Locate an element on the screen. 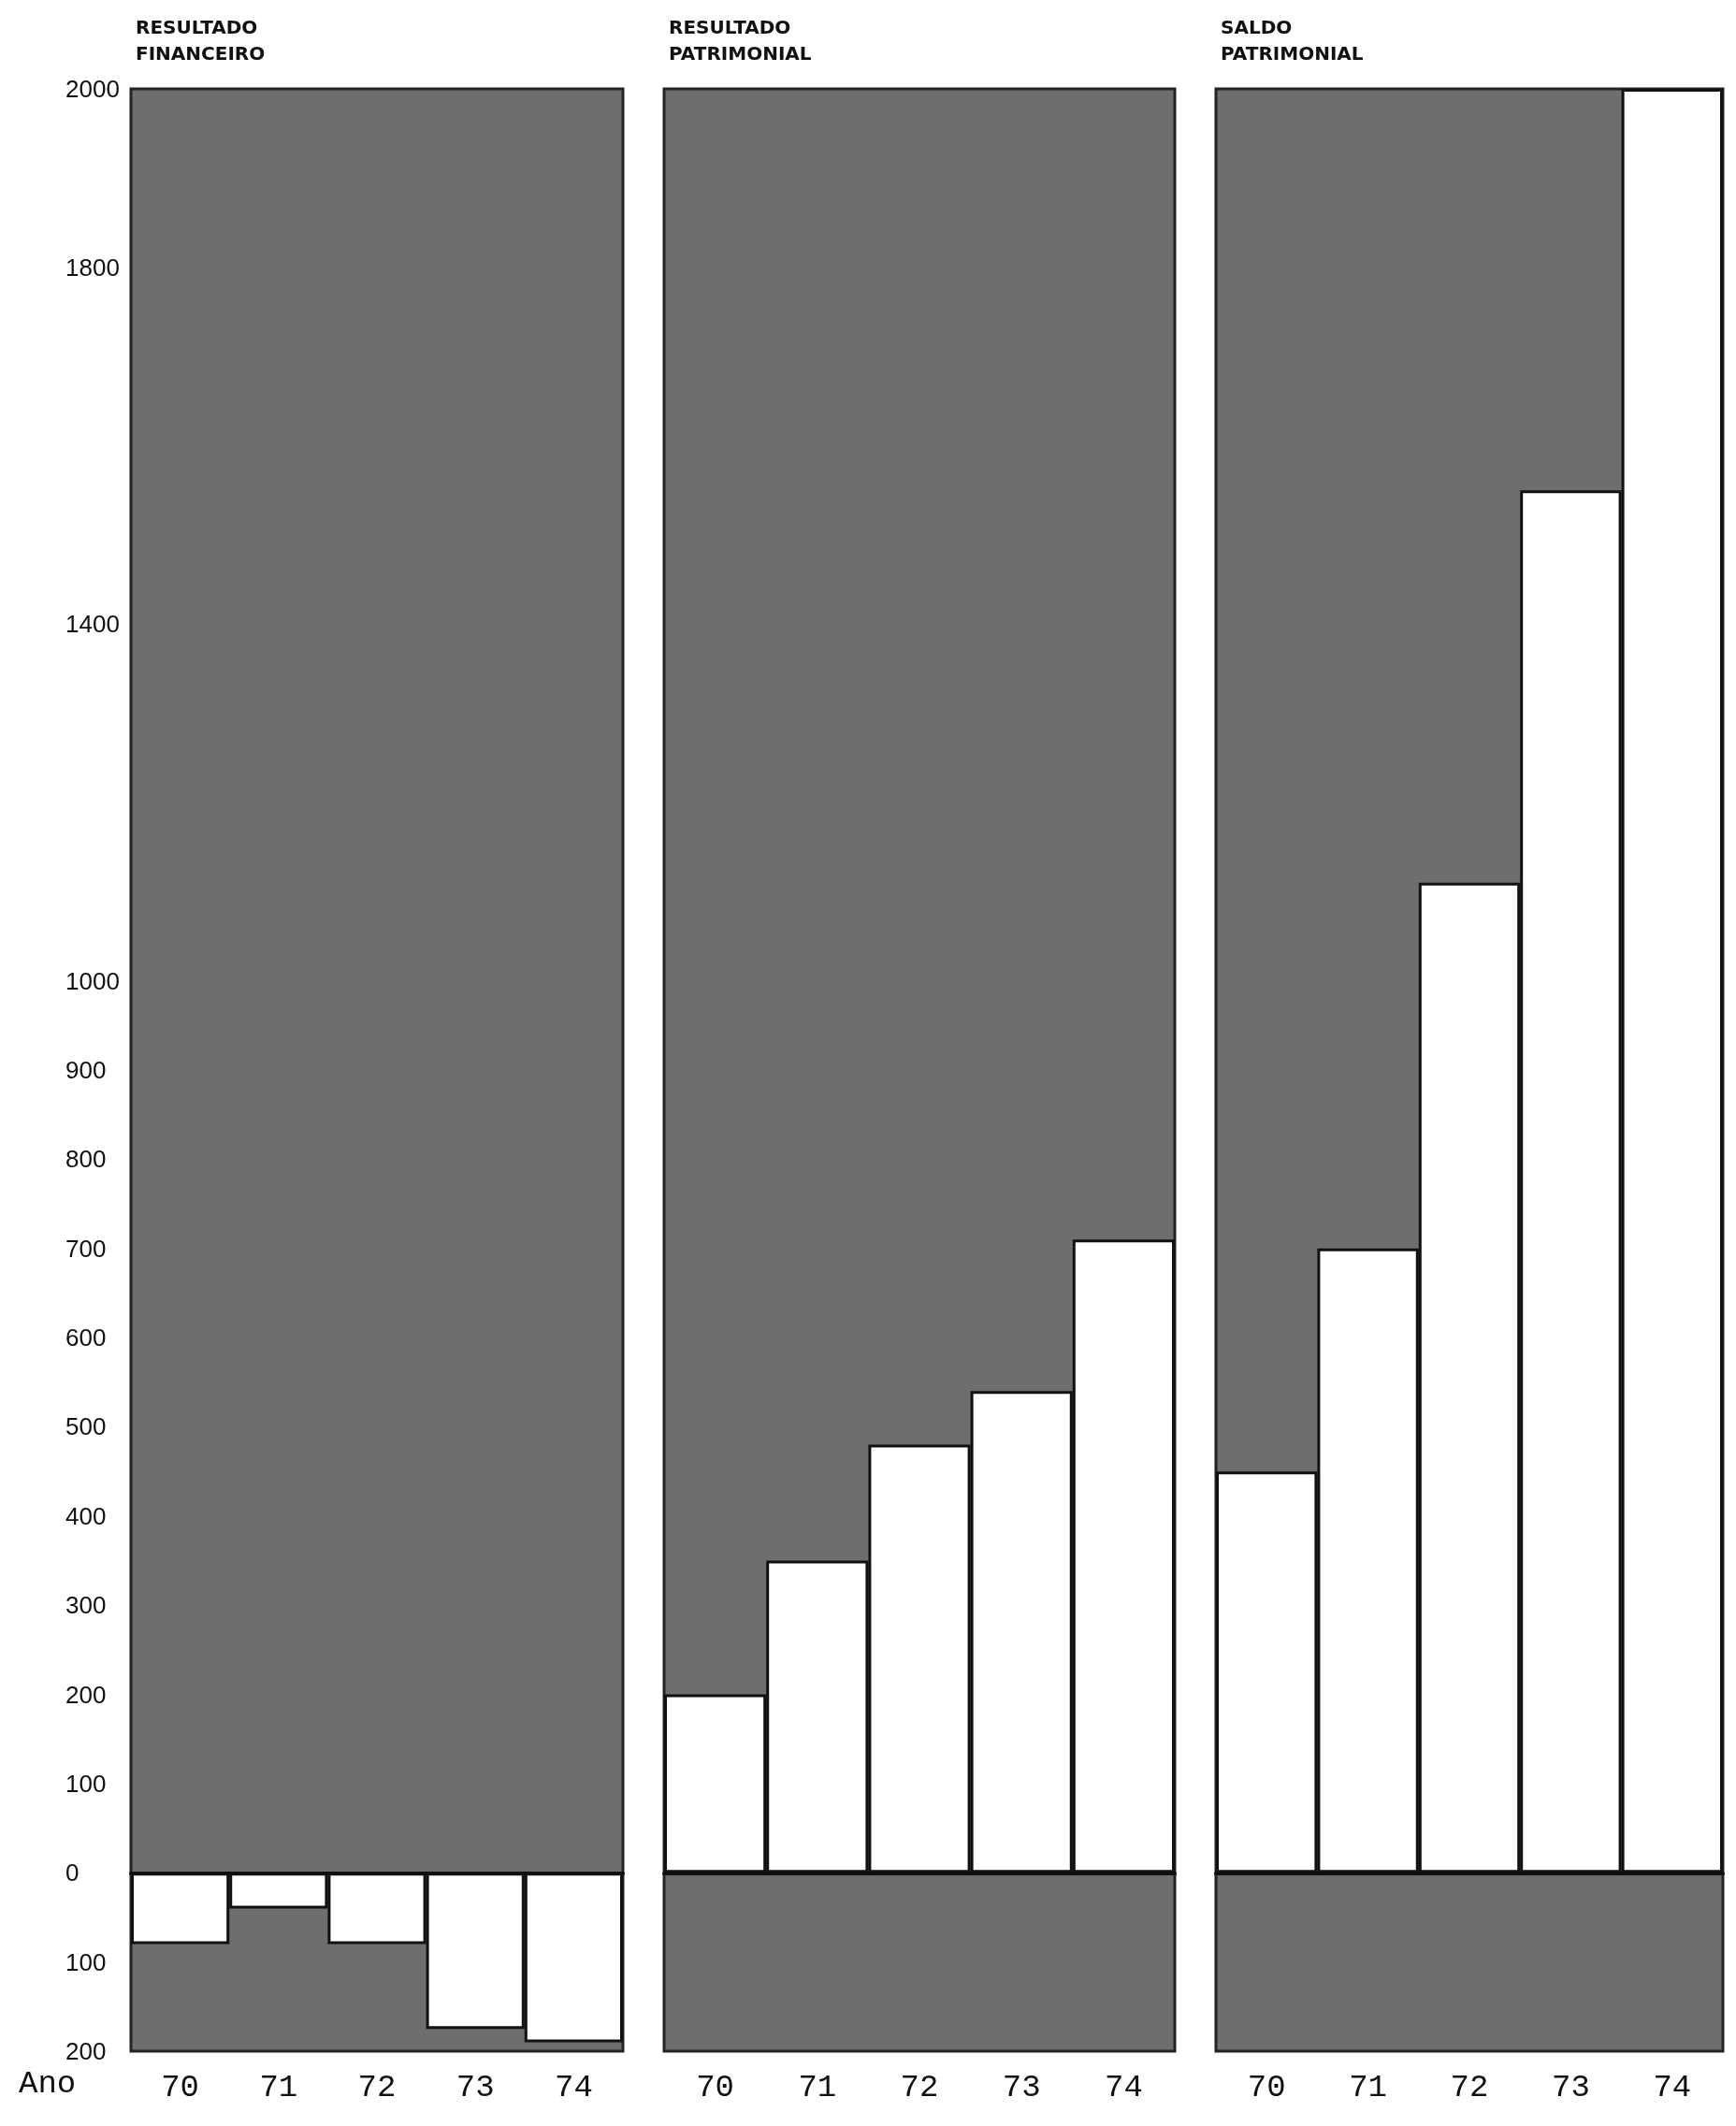 The height and width of the screenshot is (2126, 1736). chart-title: SALDO PATRIMONIAL is located at coordinates (1292, 40).